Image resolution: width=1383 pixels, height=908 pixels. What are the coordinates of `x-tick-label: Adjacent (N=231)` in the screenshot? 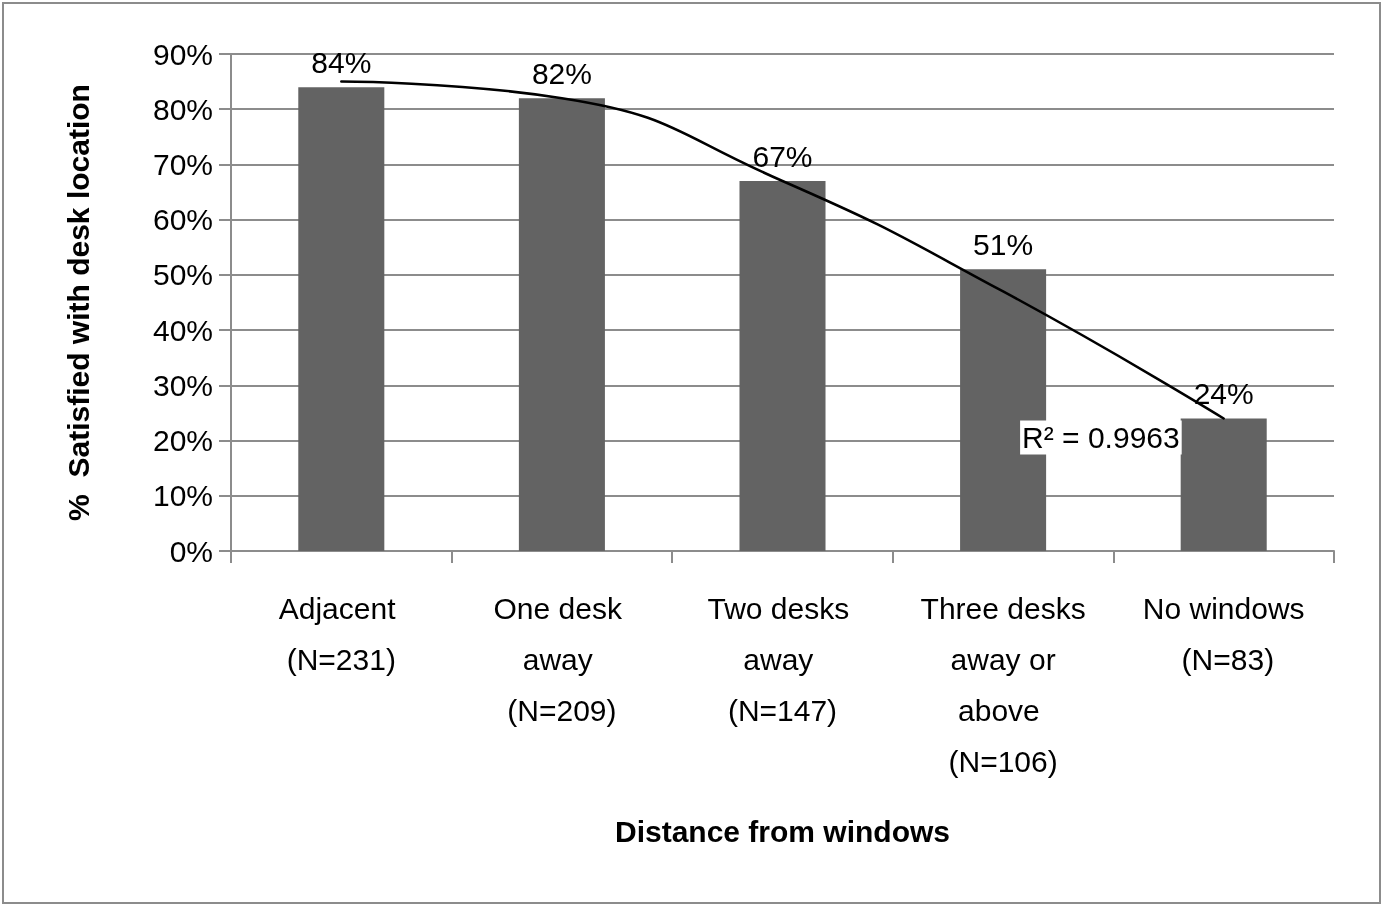 It's located at (341, 634).